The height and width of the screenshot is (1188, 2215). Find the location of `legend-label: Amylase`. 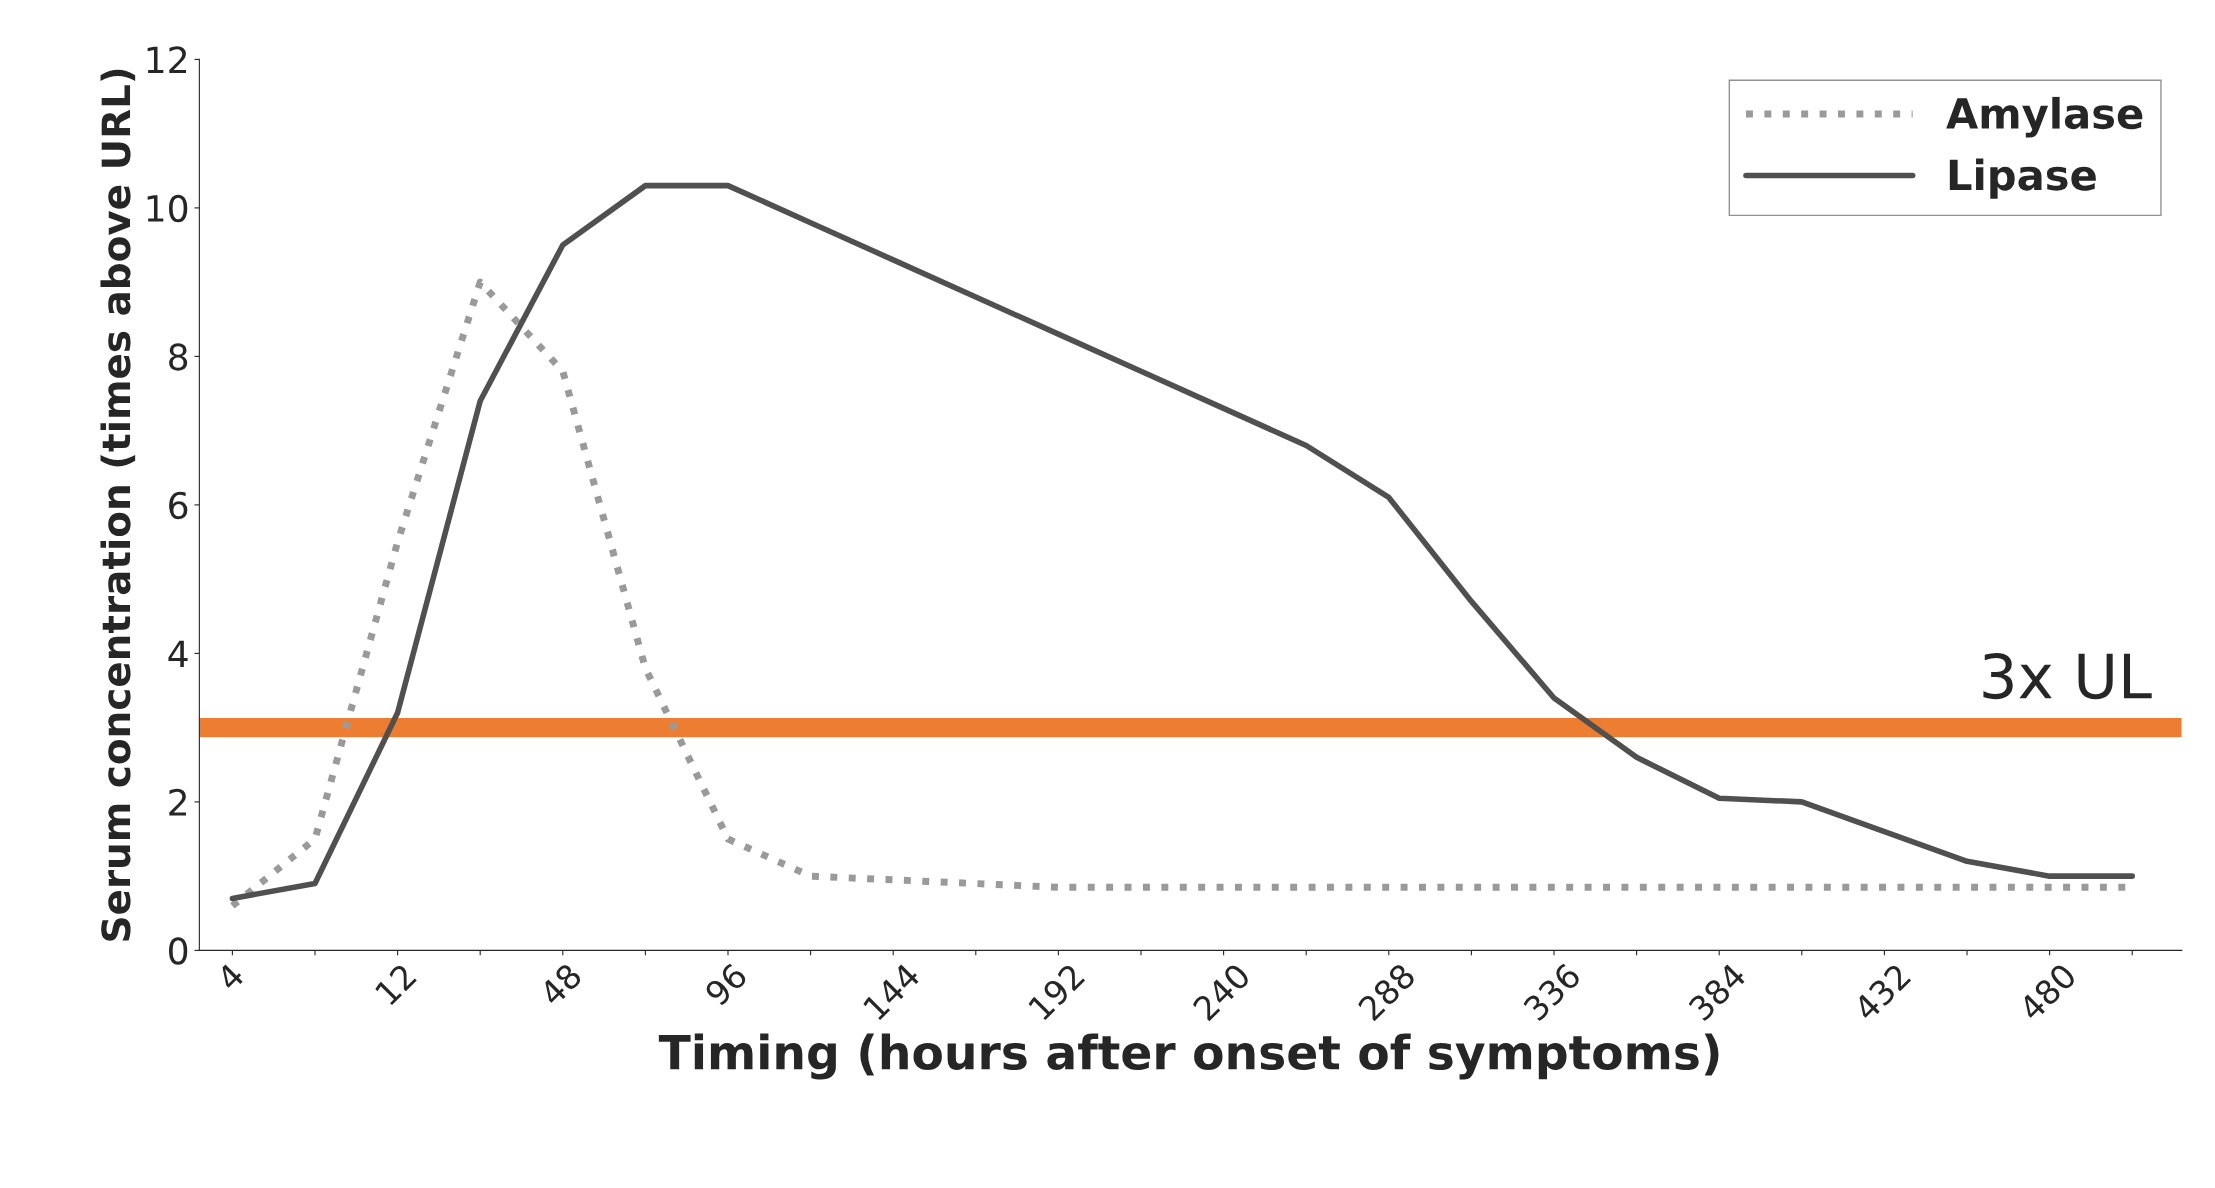

legend-label: Amylase is located at coordinates (2044, 117).